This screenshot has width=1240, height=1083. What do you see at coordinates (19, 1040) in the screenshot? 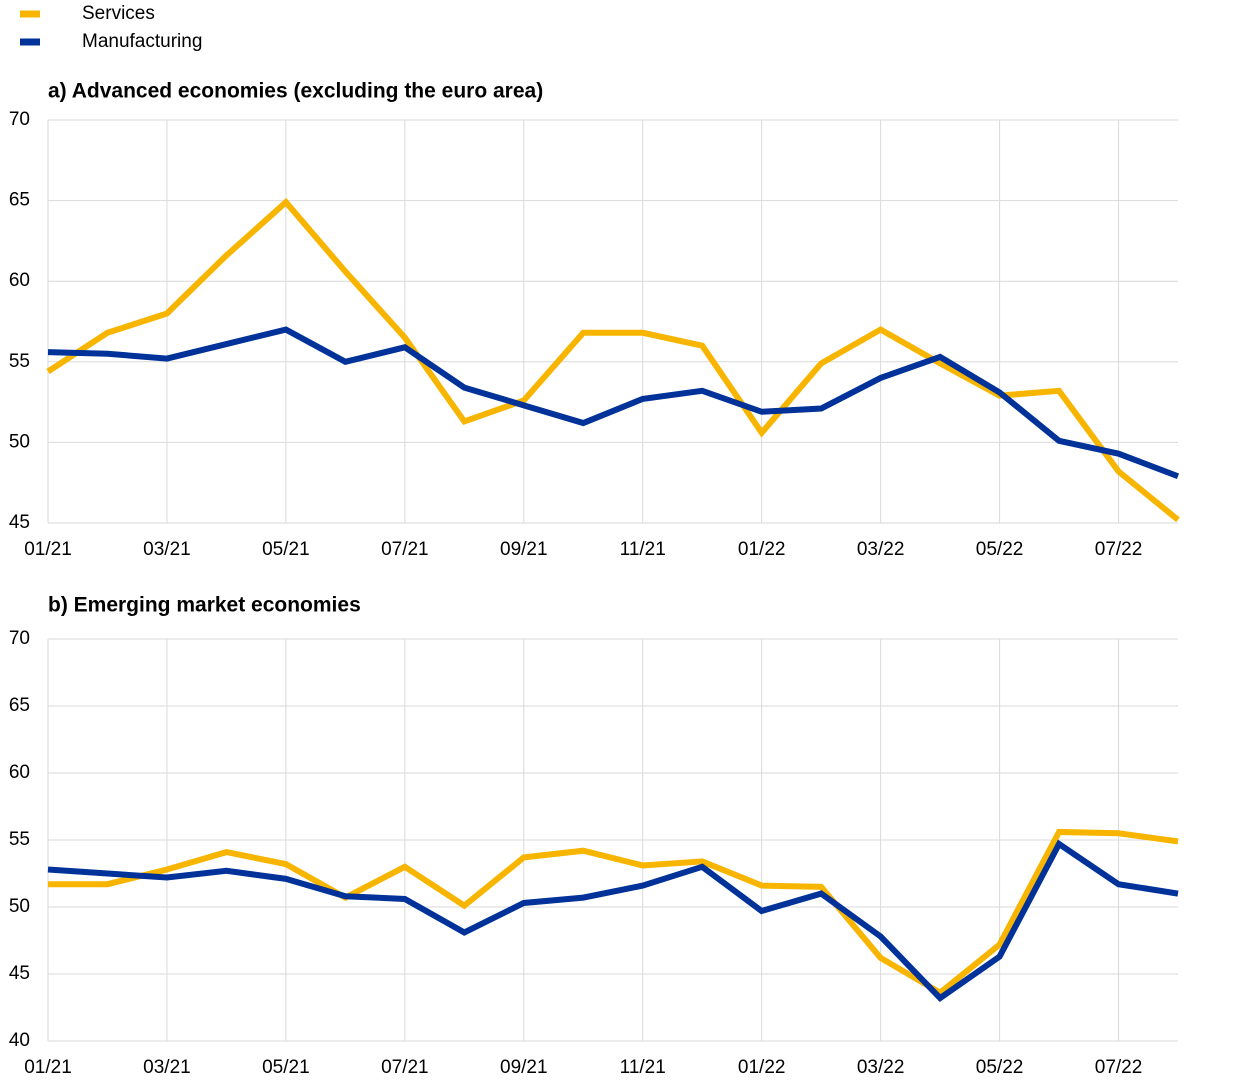
I see `y-tick-label: 40` at bounding box center [19, 1040].